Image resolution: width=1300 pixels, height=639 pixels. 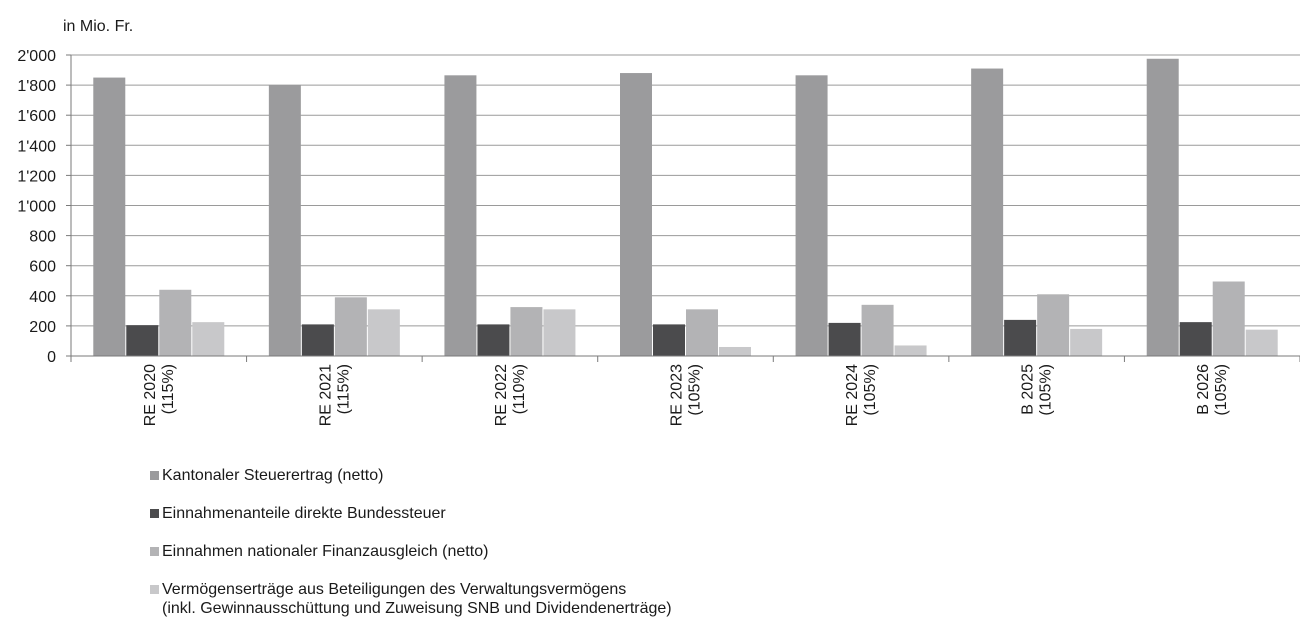 What do you see at coordinates (325, 395) in the screenshot?
I see `x-tick-label-line: RE 2021` at bounding box center [325, 395].